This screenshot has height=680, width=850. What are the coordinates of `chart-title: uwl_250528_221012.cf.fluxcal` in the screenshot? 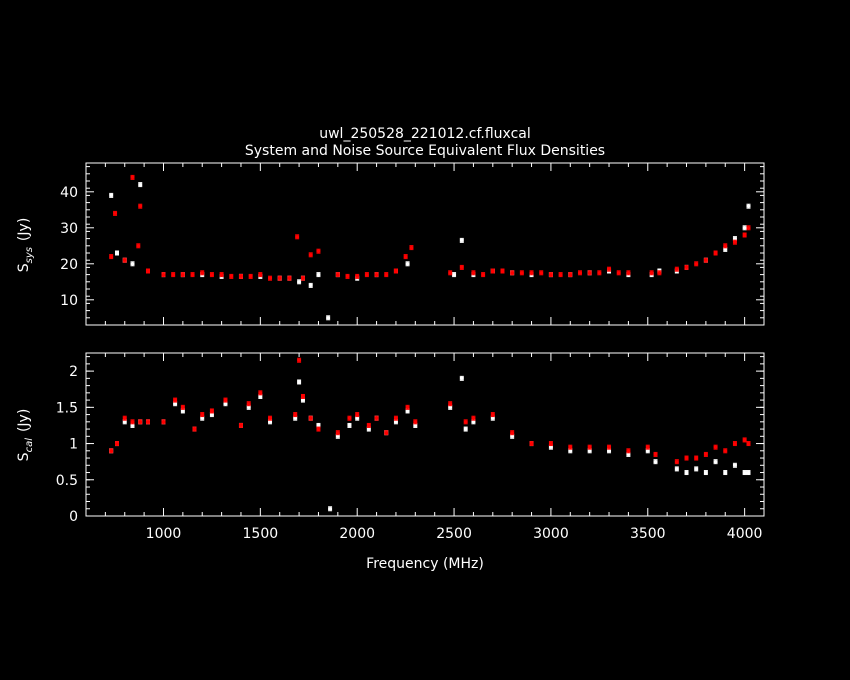 It's located at (425, 134).